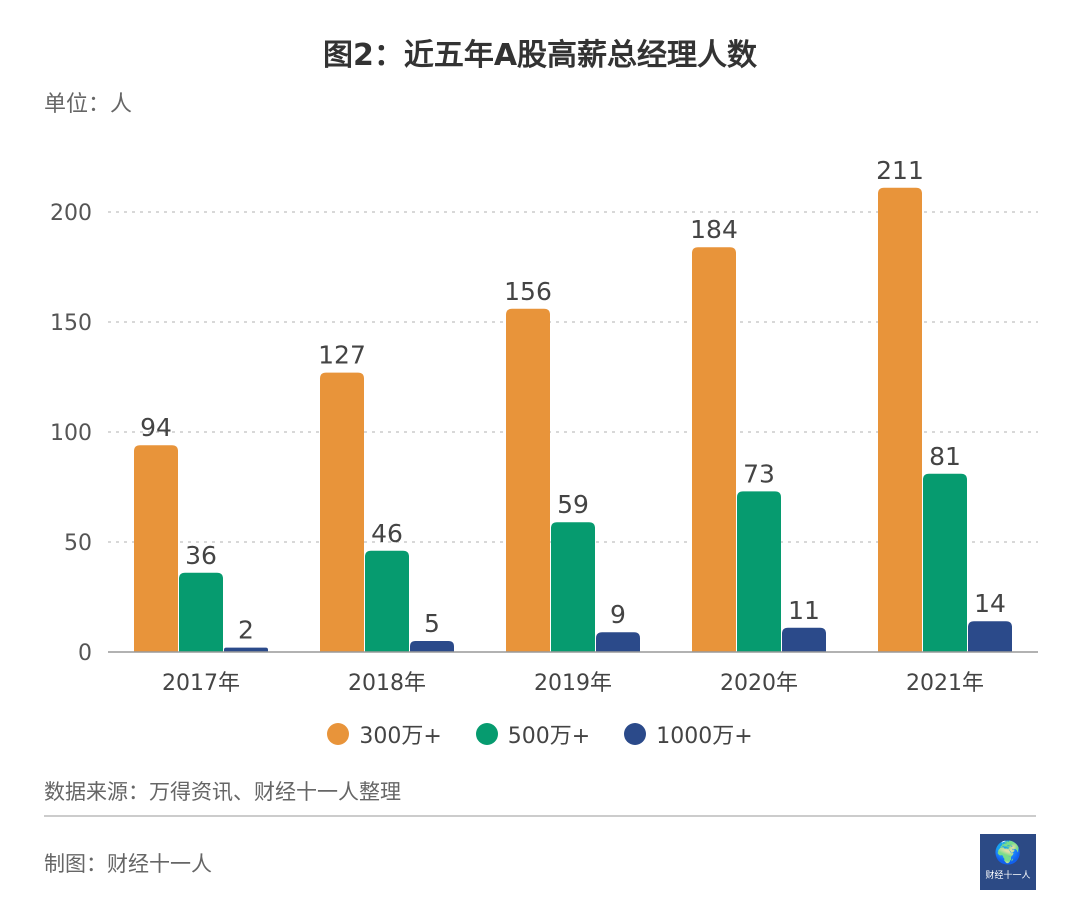 This screenshot has width=1080, height=918. I want to click on legend-label-1000: 1000万+, so click(704, 736).